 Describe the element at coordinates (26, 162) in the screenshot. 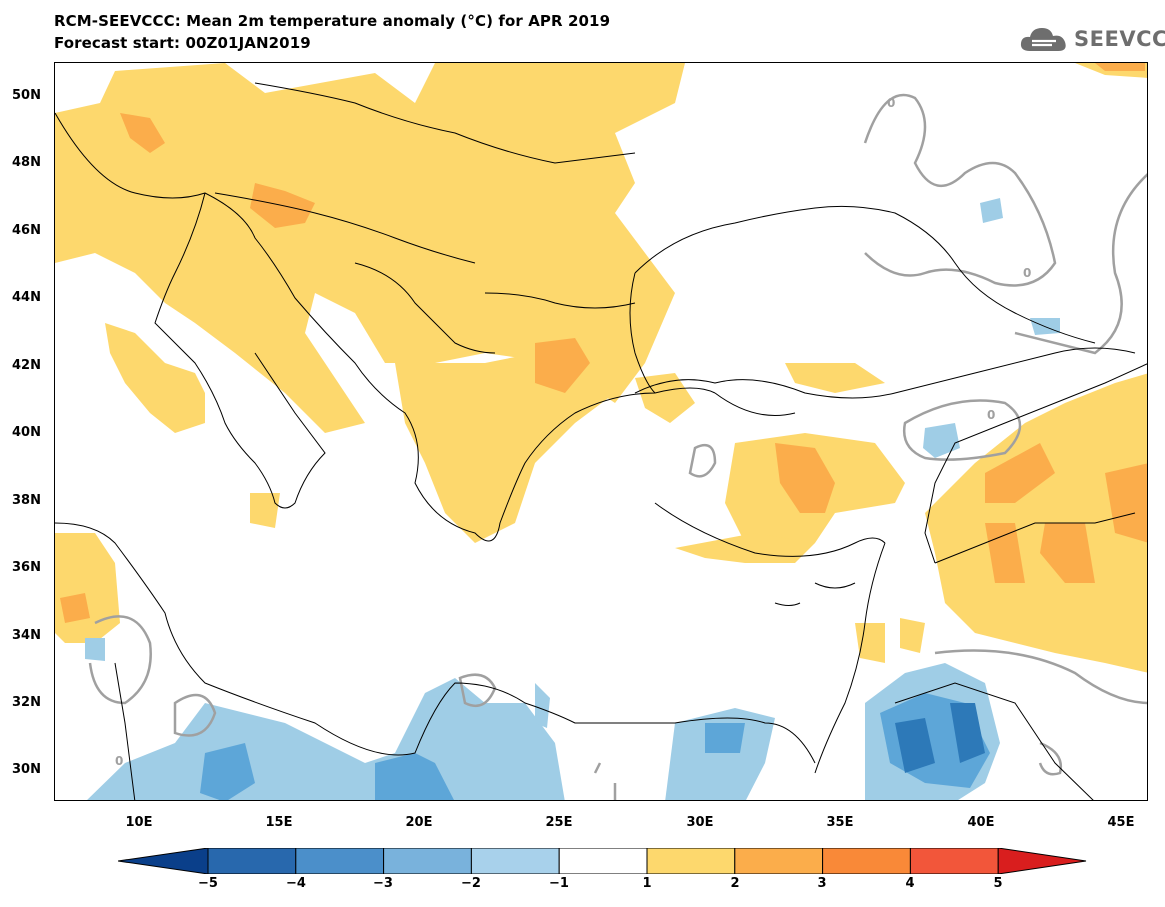

I see `lat-label: 48N` at that location.